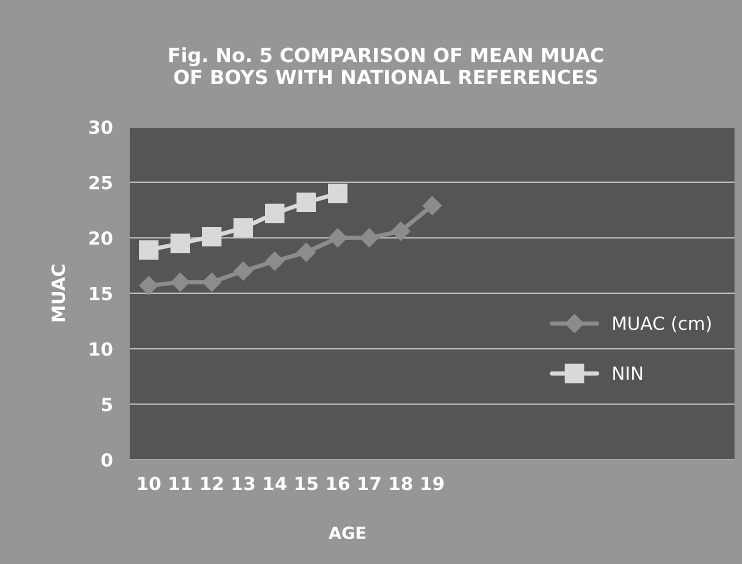 The image size is (742, 564). I want to click on legend-label: NIN, so click(627, 373).